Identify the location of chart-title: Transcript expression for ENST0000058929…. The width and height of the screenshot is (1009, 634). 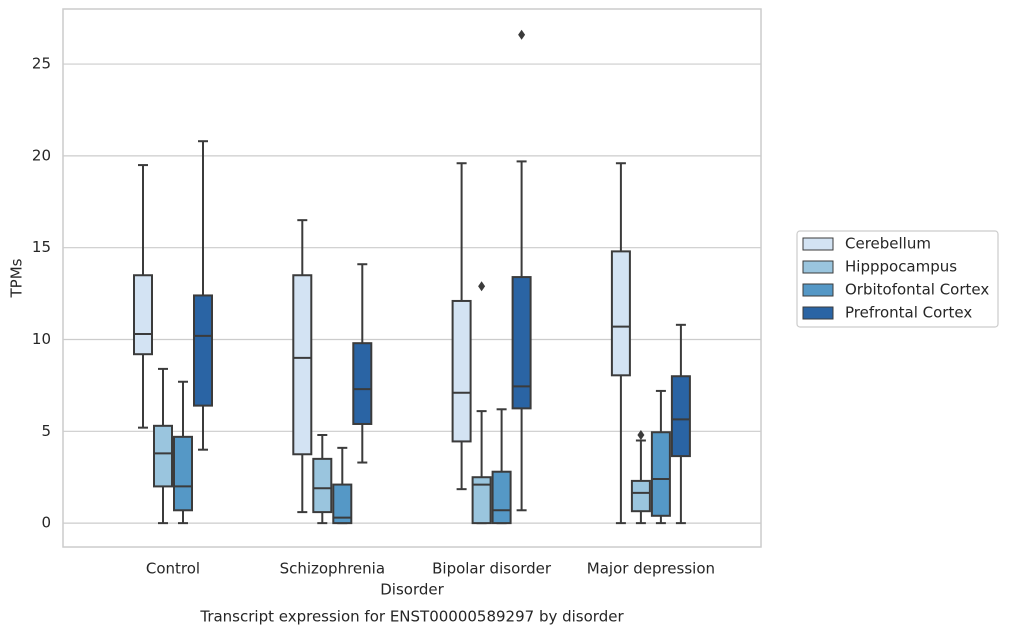
(411, 617).